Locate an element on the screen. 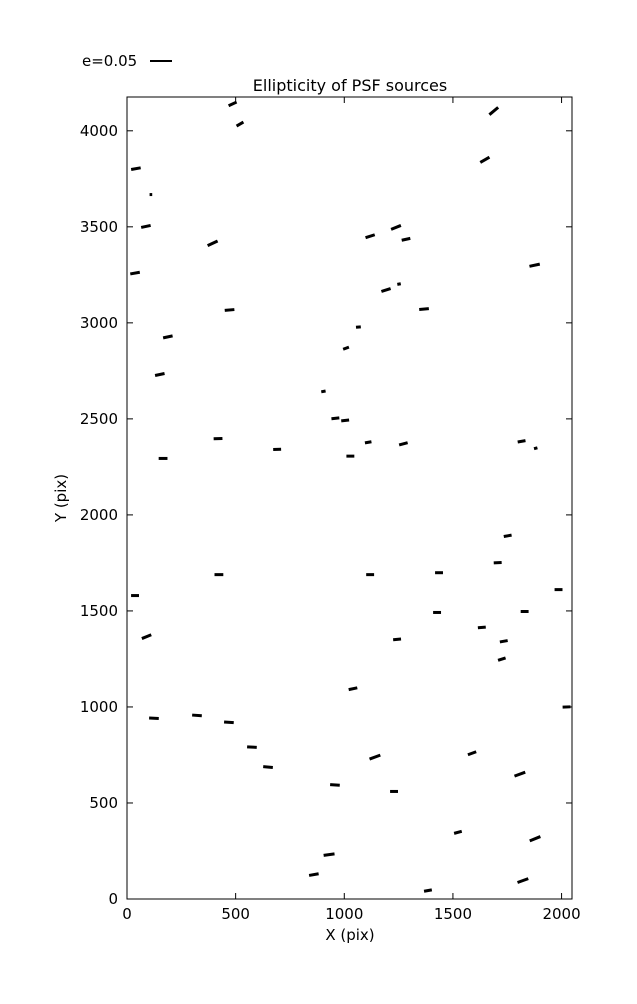  y-tick-label: 4000 is located at coordinates (99, 131).